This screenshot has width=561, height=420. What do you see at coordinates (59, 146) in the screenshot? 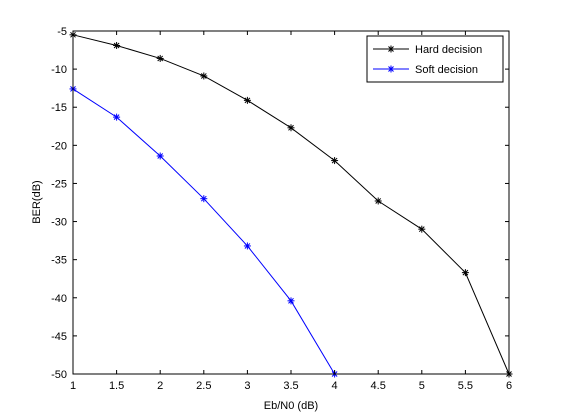
I see `y-tick-label: -20` at bounding box center [59, 146].